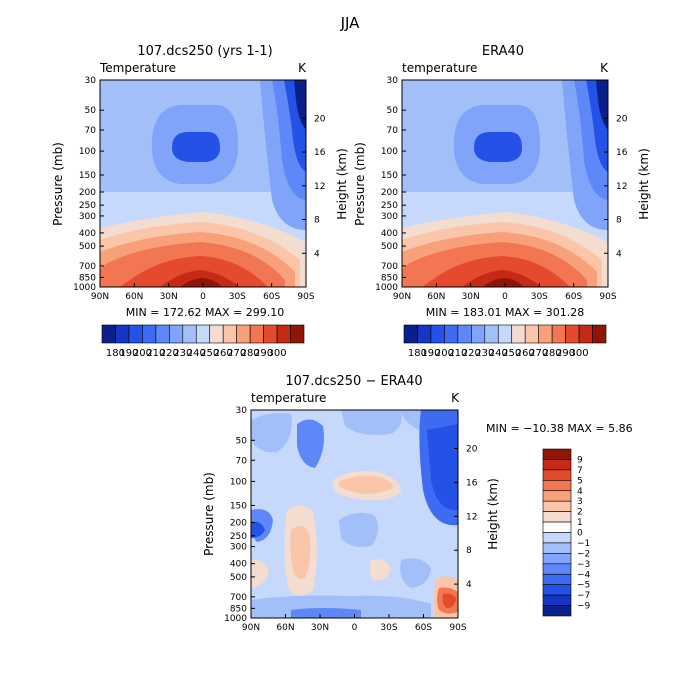 The image size is (700, 700). I want to click on latitude-tick-label: 90N, so click(402, 297).